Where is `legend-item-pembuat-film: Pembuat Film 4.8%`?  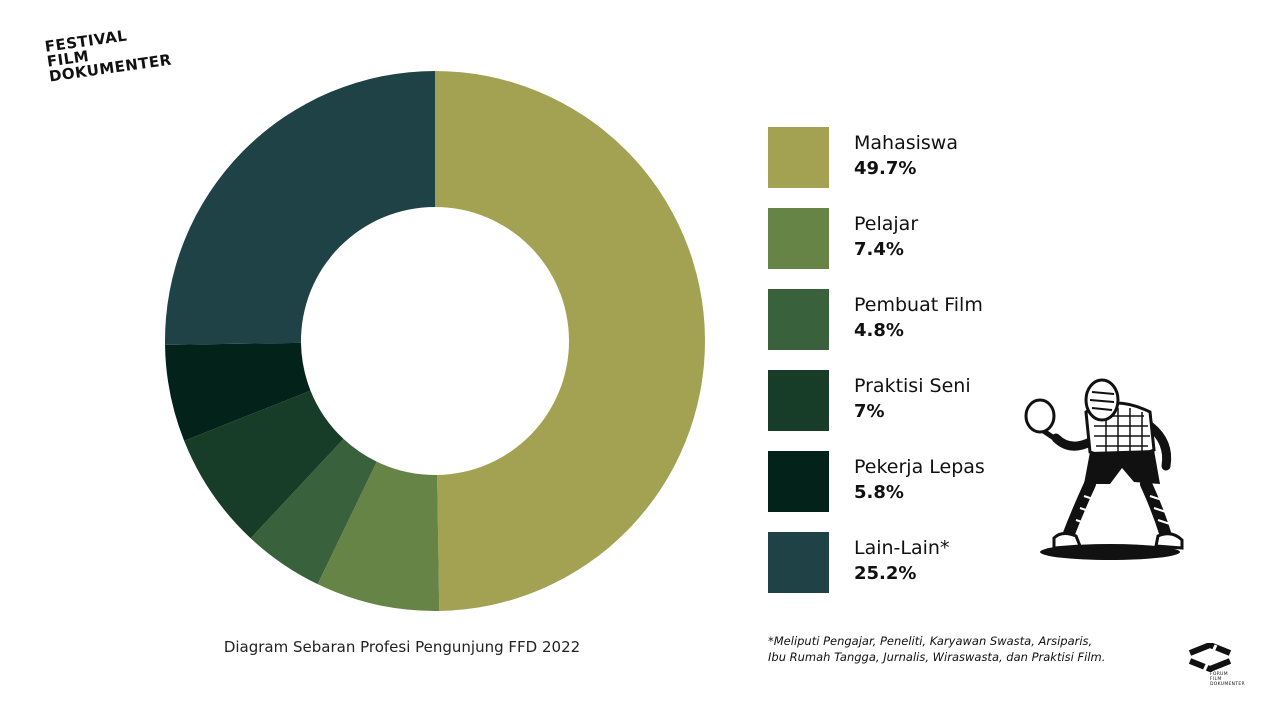
legend-item-pembuat-film: Pembuat Film 4.8% is located at coordinates (876, 329).